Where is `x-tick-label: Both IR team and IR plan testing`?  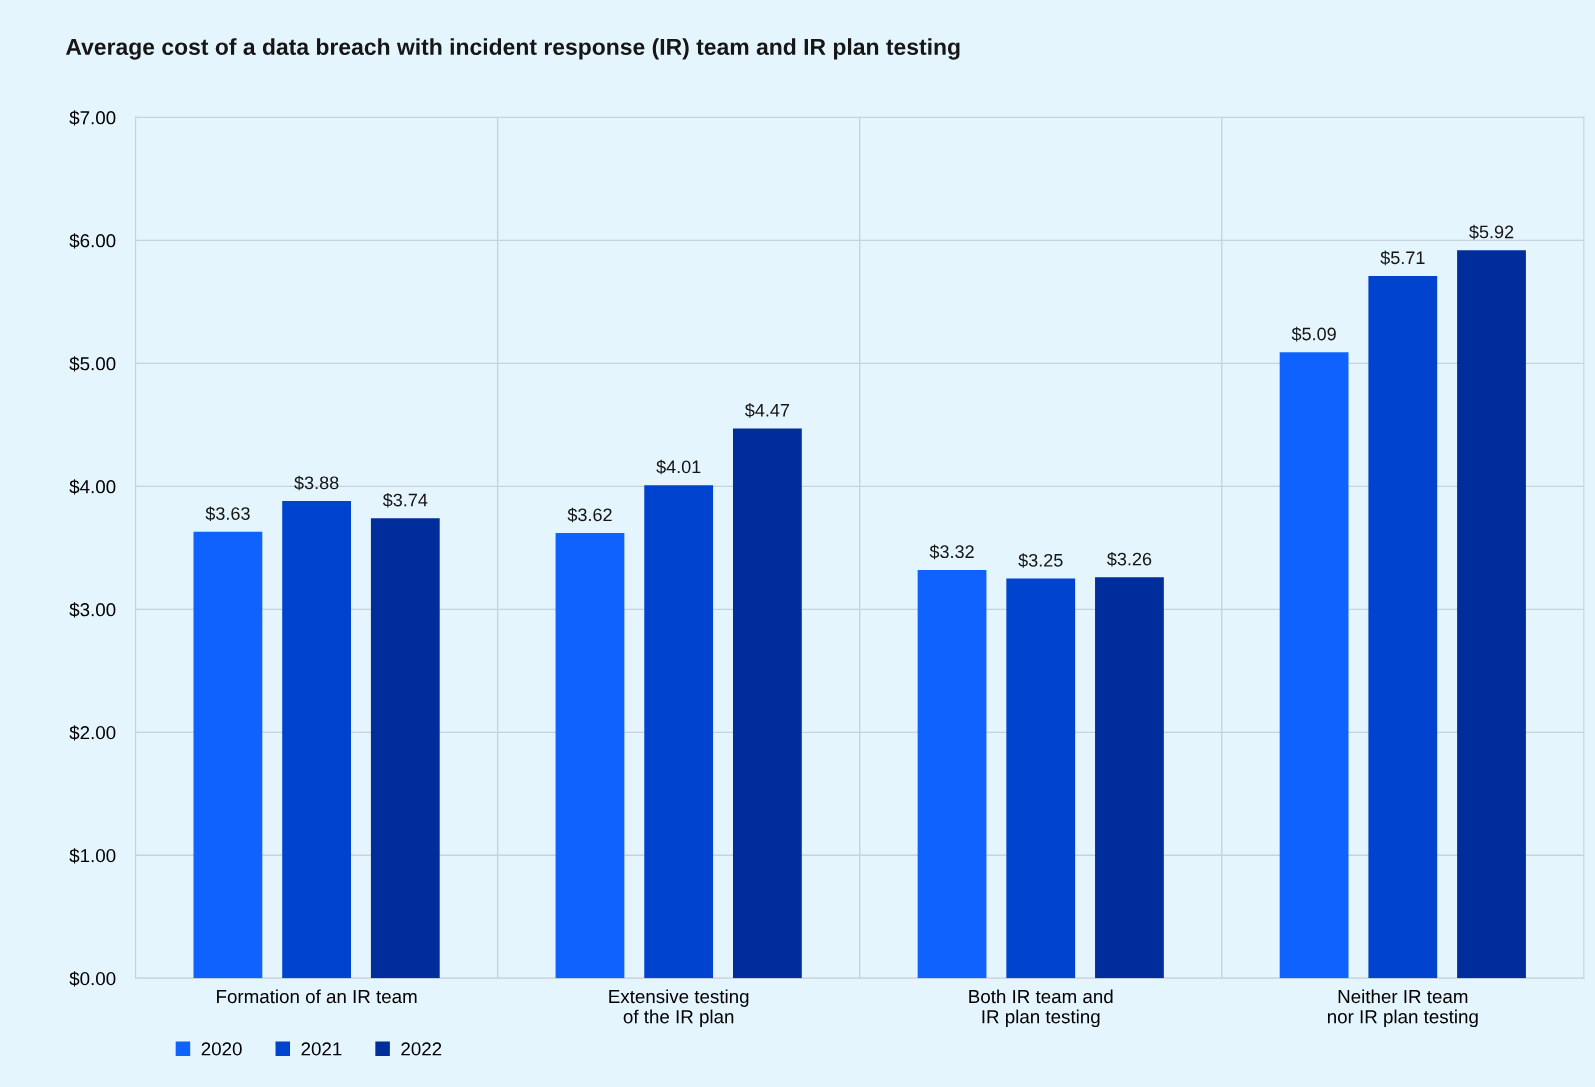 x-tick-label: Both IR team and IR plan testing is located at coordinates (1041, 1008).